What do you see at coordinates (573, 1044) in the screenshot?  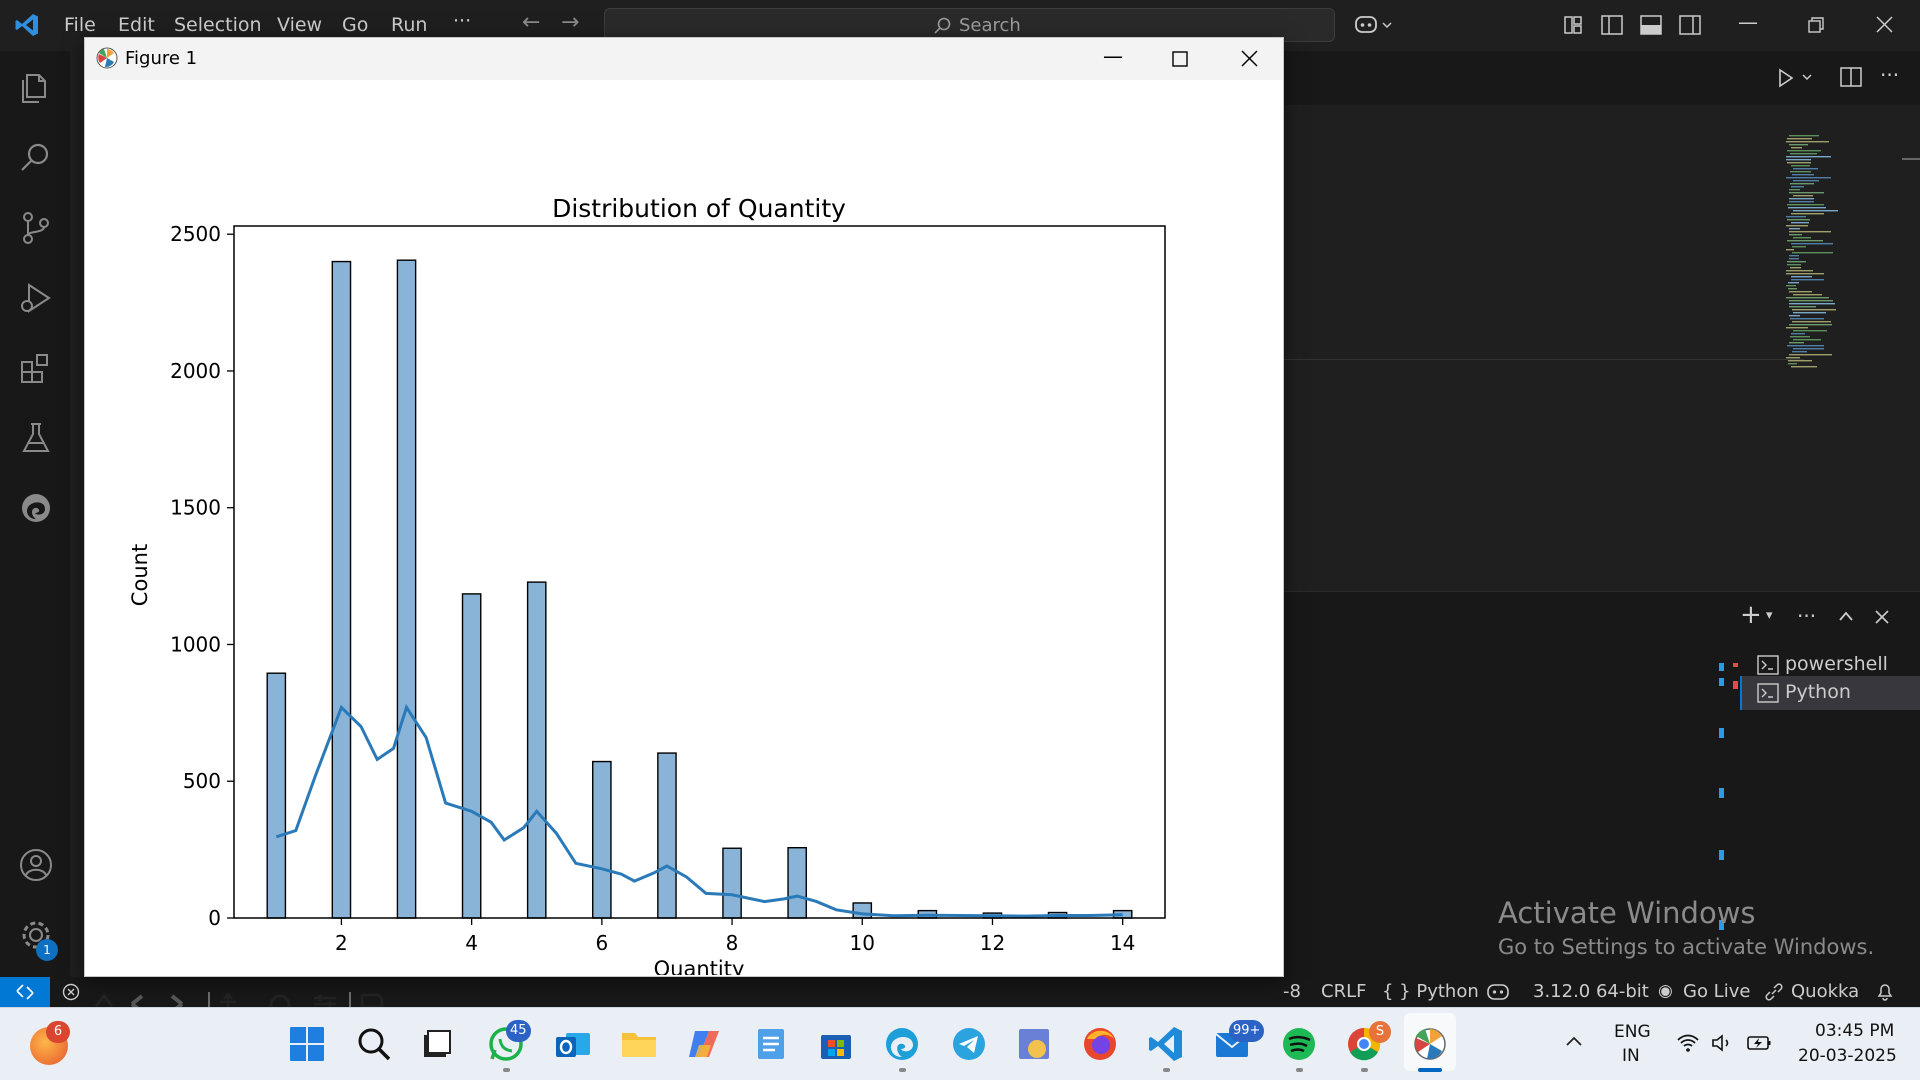 I see `outlook-icon` at bounding box center [573, 1044].